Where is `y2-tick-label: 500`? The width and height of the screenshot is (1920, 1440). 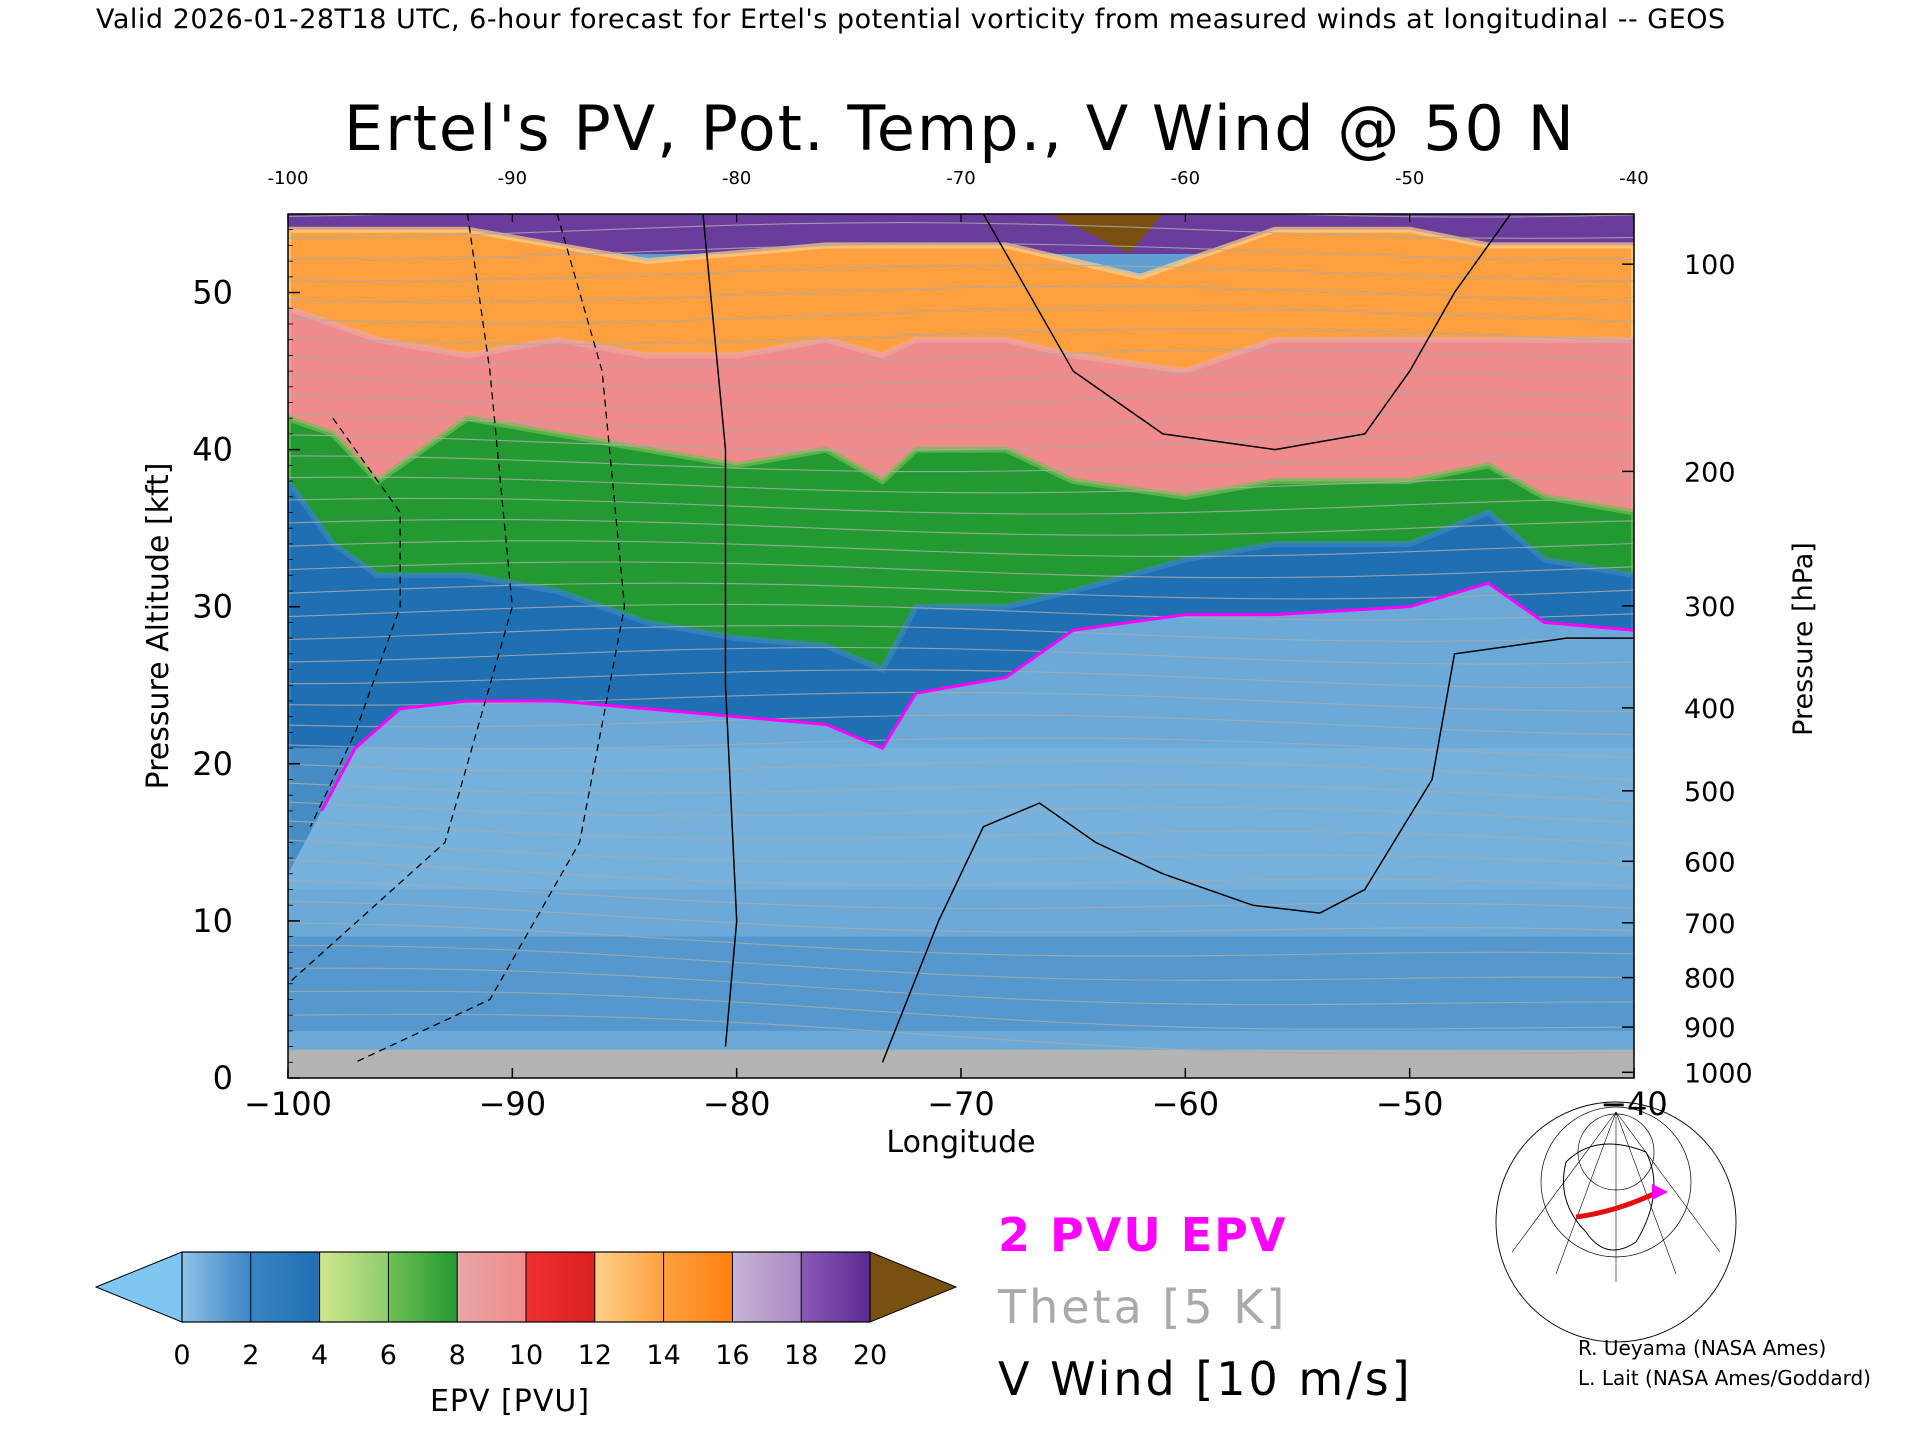
y2-tick-label: 500 is located at coordinates (1710, 792).